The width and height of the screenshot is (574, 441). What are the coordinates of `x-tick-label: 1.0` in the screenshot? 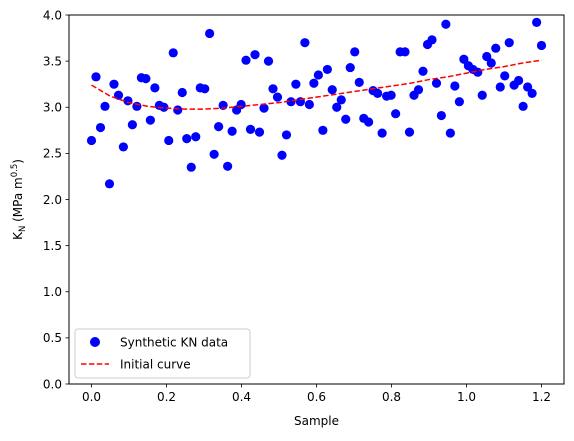 It's located at (466, 397).